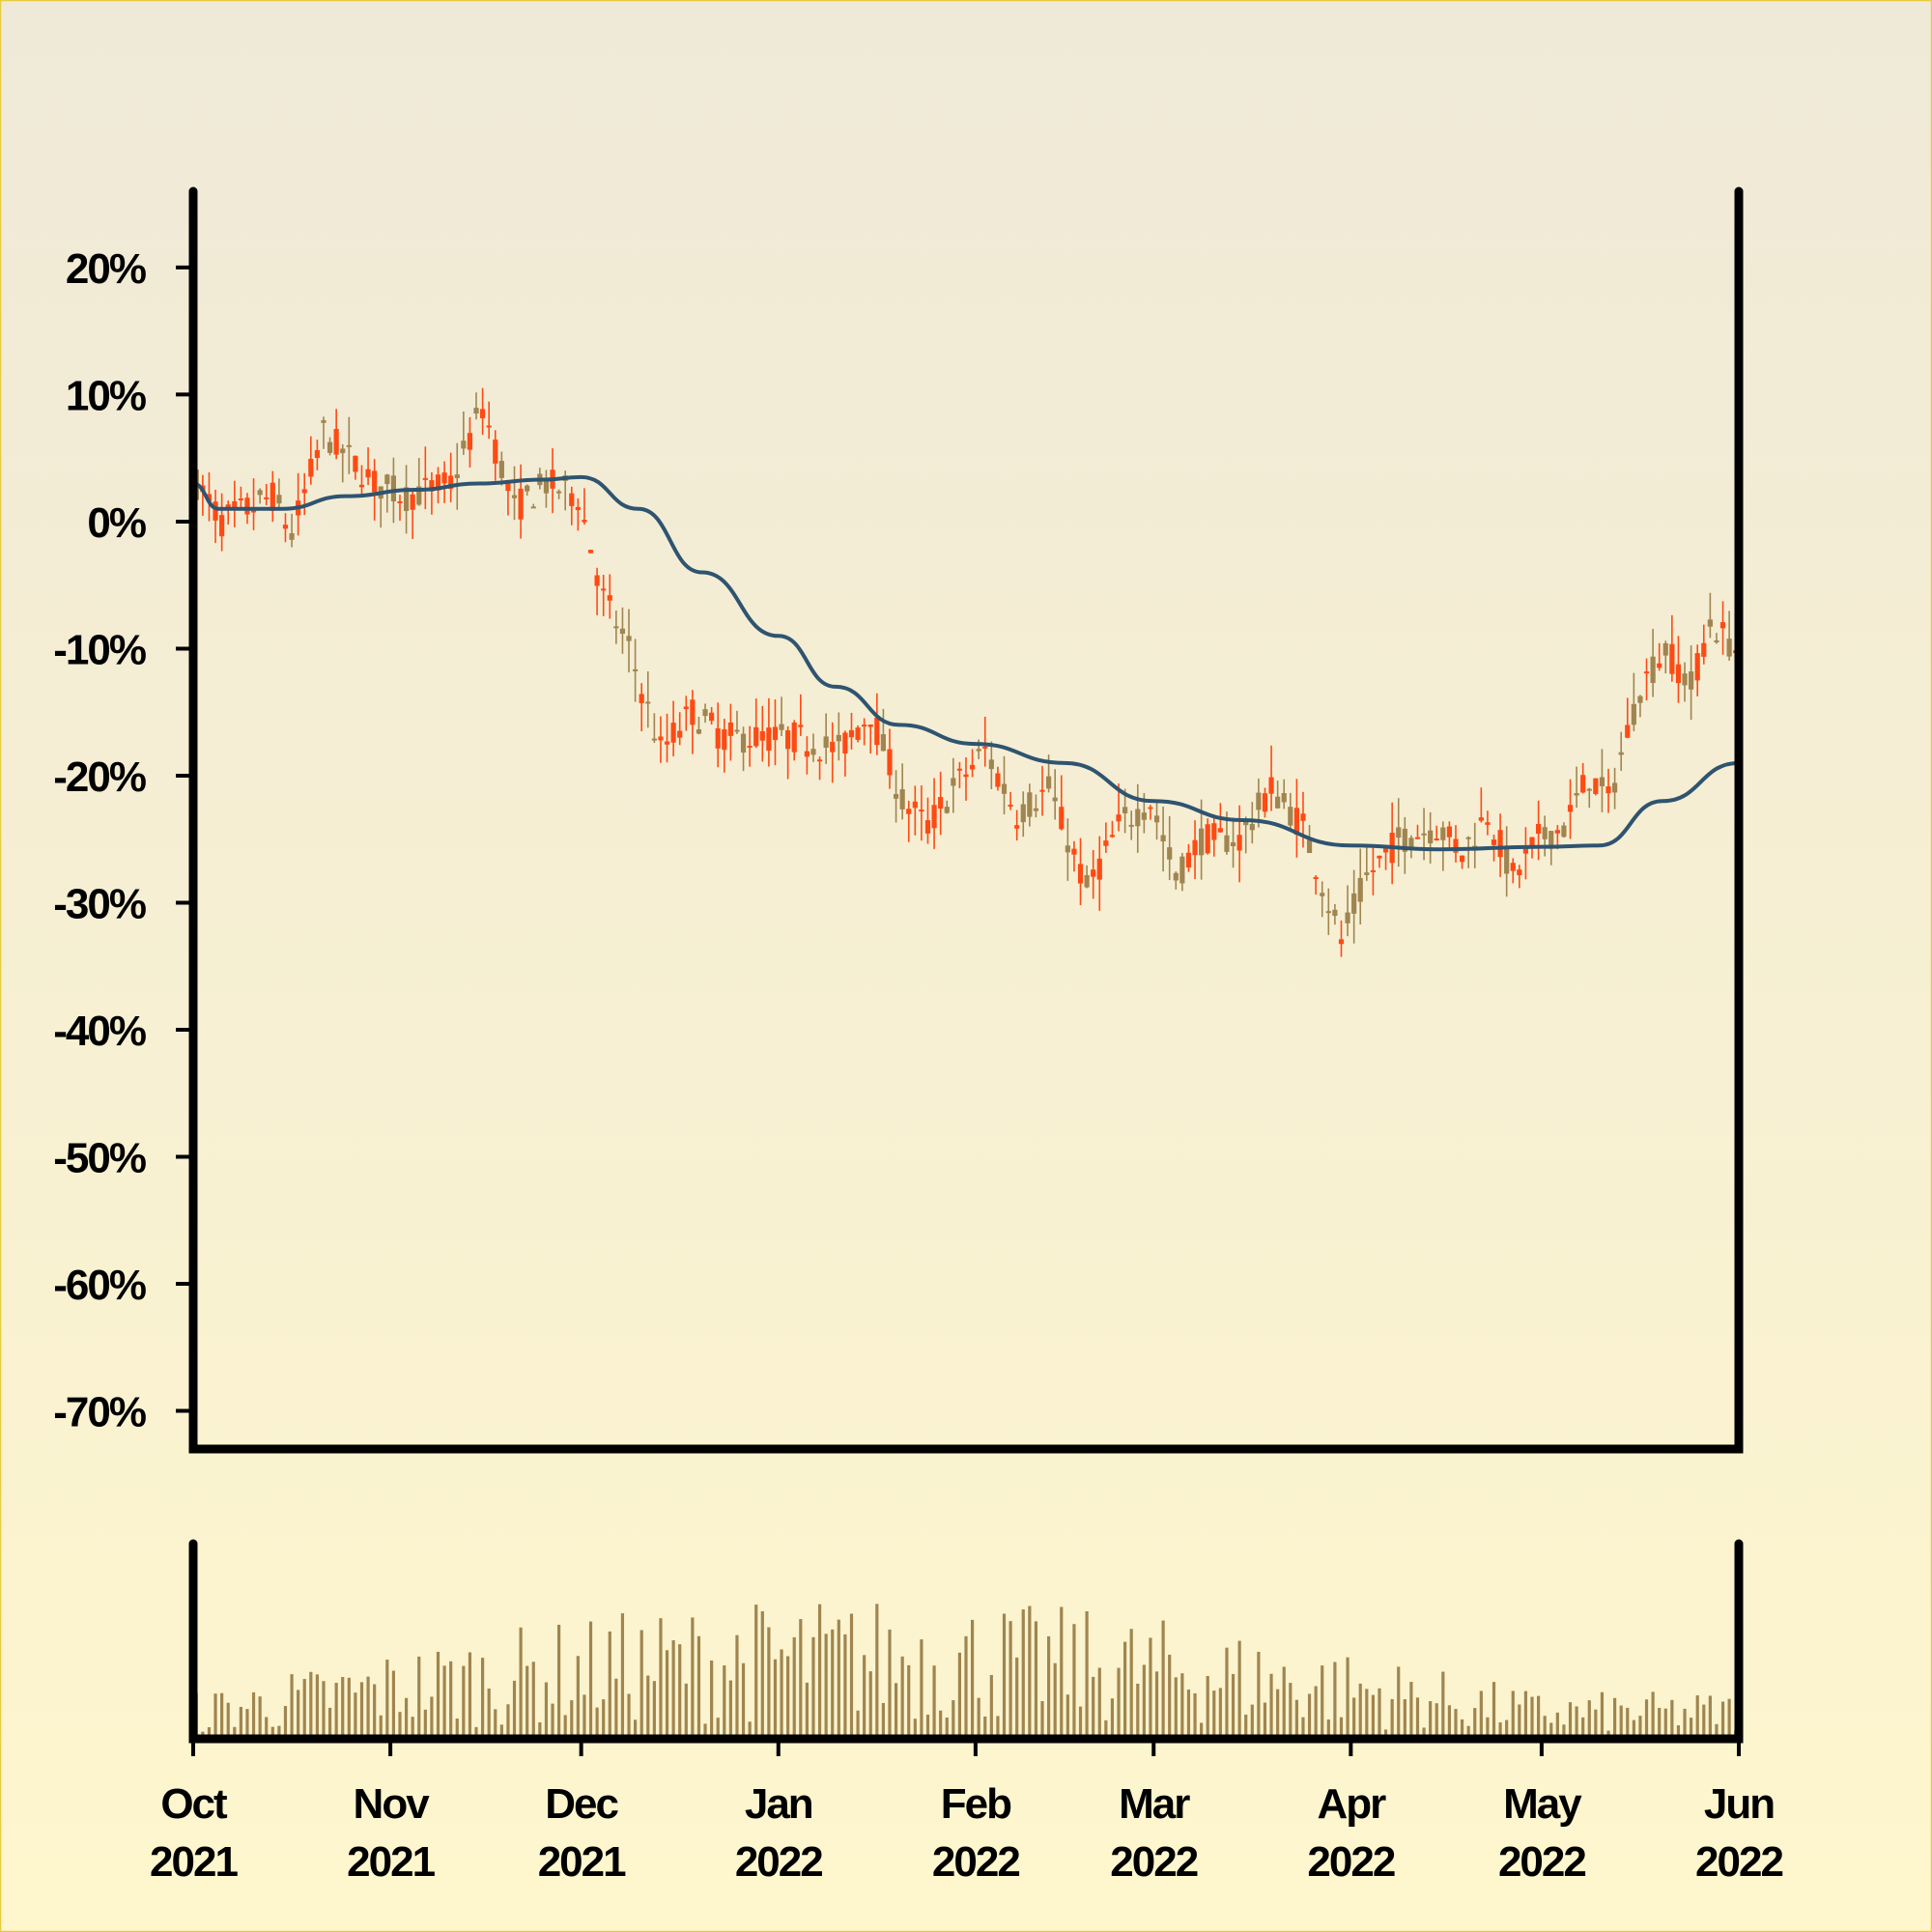  I want to click on y-tick-label: -30%, so click(99, 903).